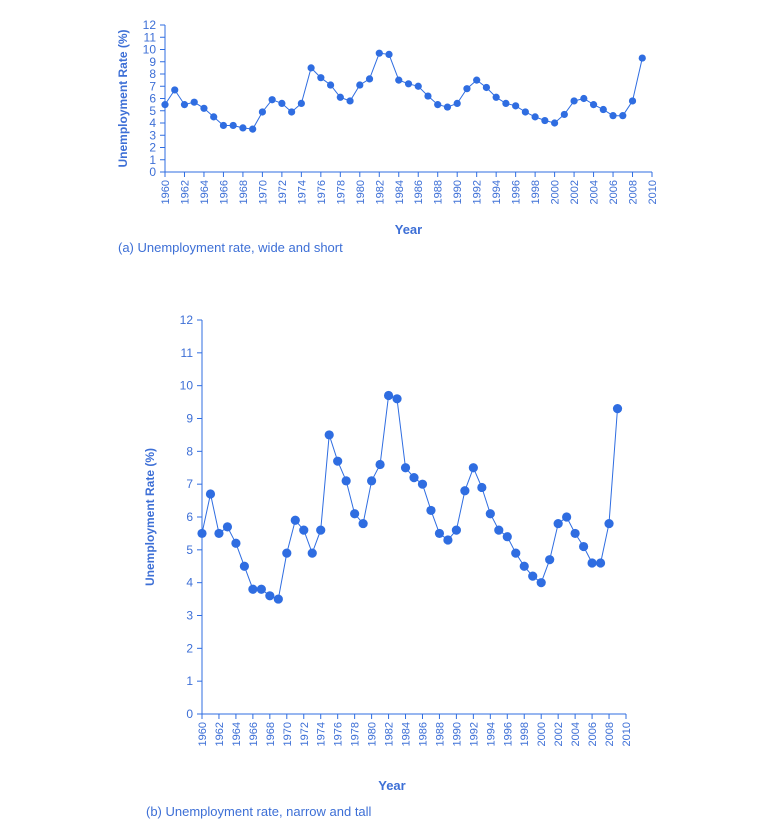 Image resolution: width=780 pixels, height=833 pixels. What do you see at coordinates (230, 247) in the screenshot?
I see `caption-a: (a) Unemployment rate, wide and short` at bounding box center [230, 247].